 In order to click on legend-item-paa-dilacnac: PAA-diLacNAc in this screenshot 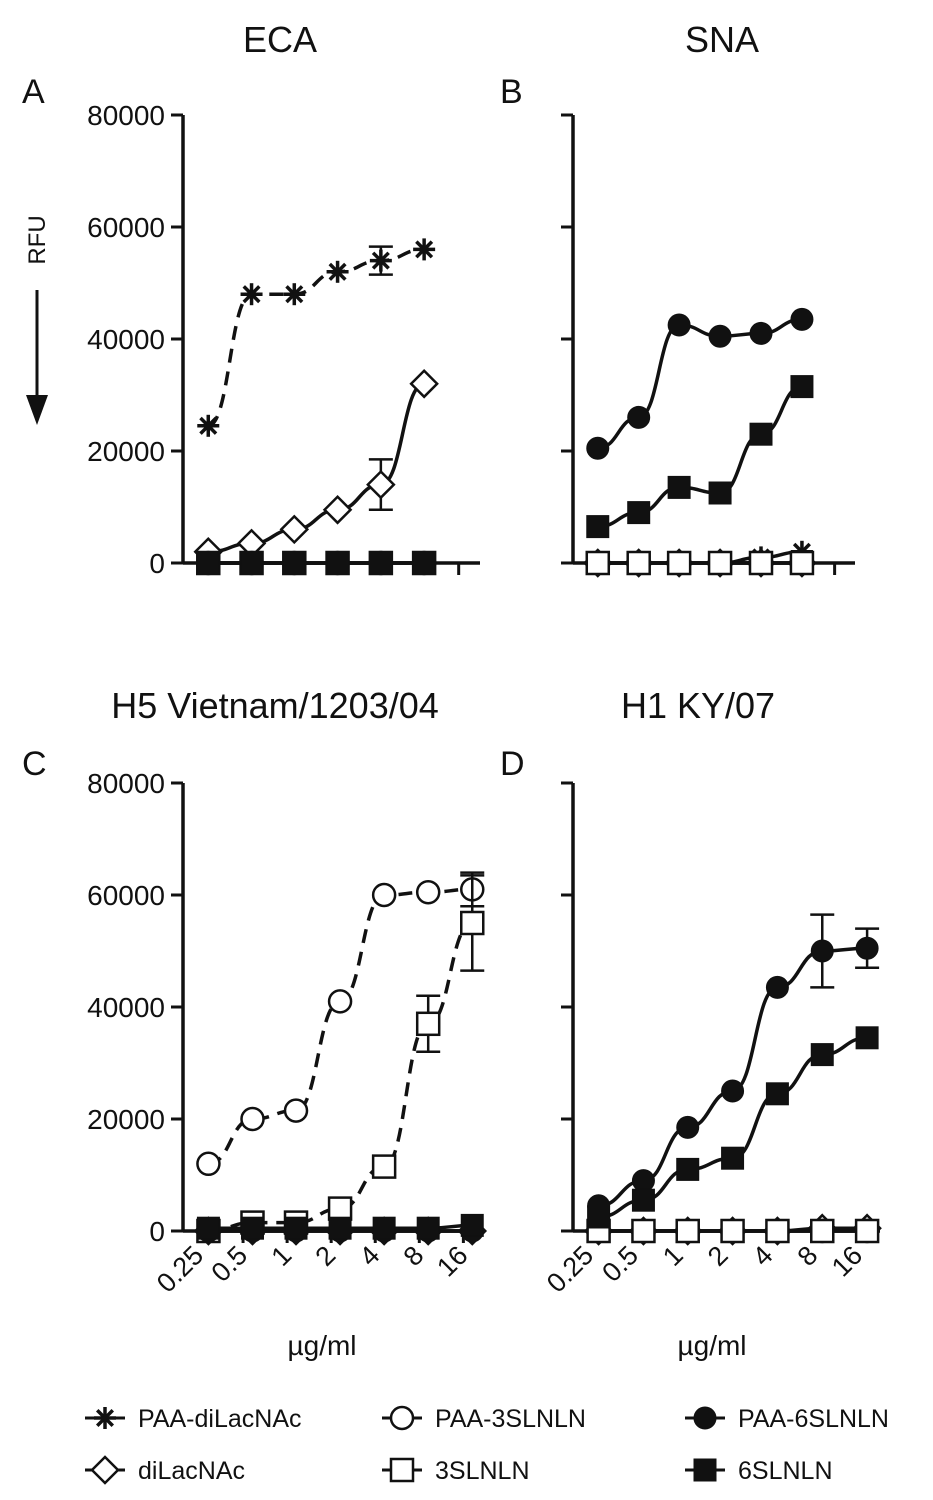, I will do `click(193, 1419)`.